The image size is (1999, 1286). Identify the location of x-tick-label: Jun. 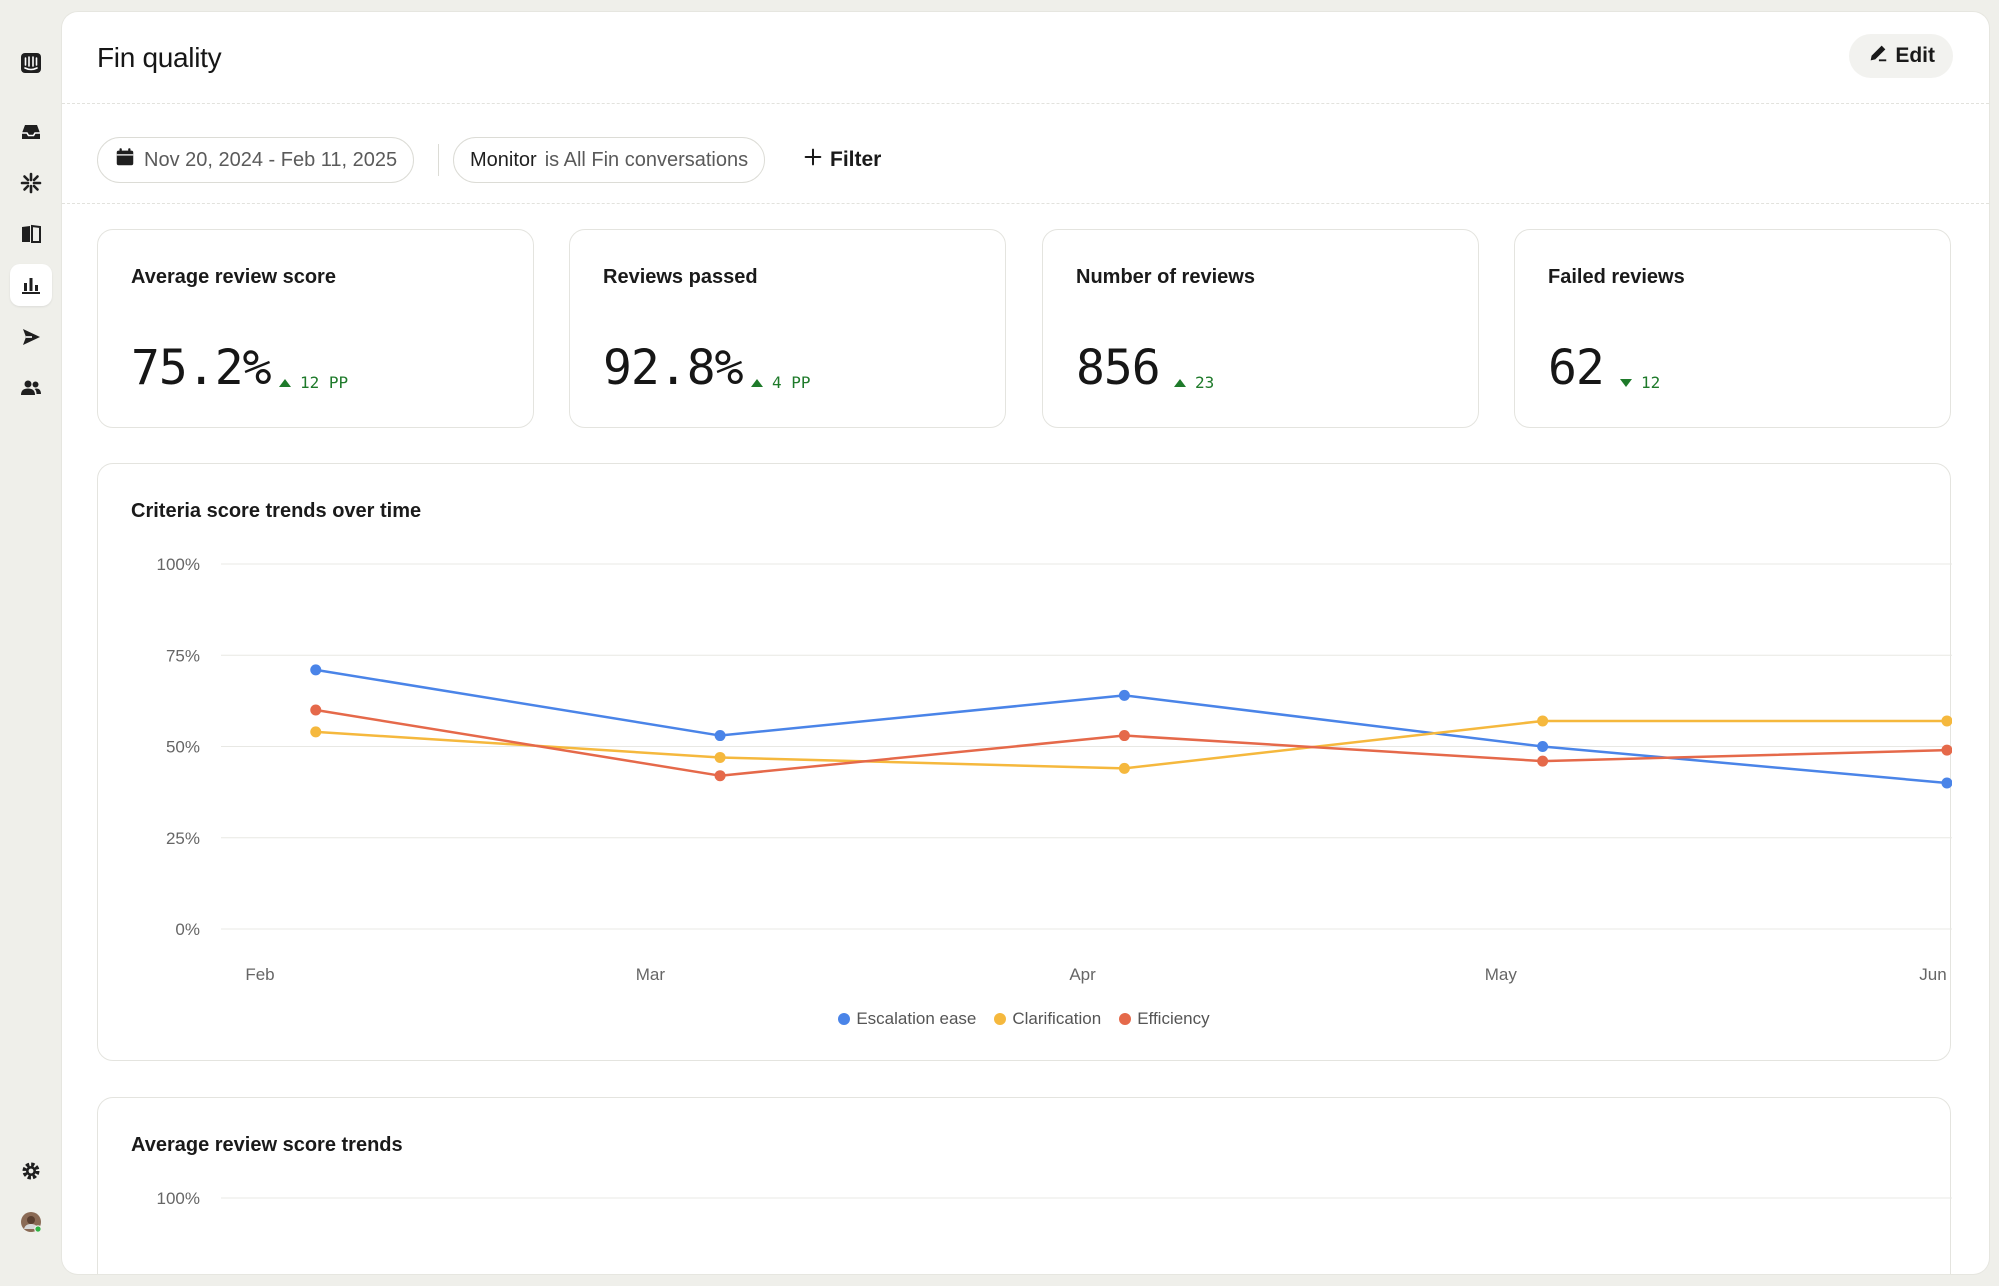
(1932, 974).